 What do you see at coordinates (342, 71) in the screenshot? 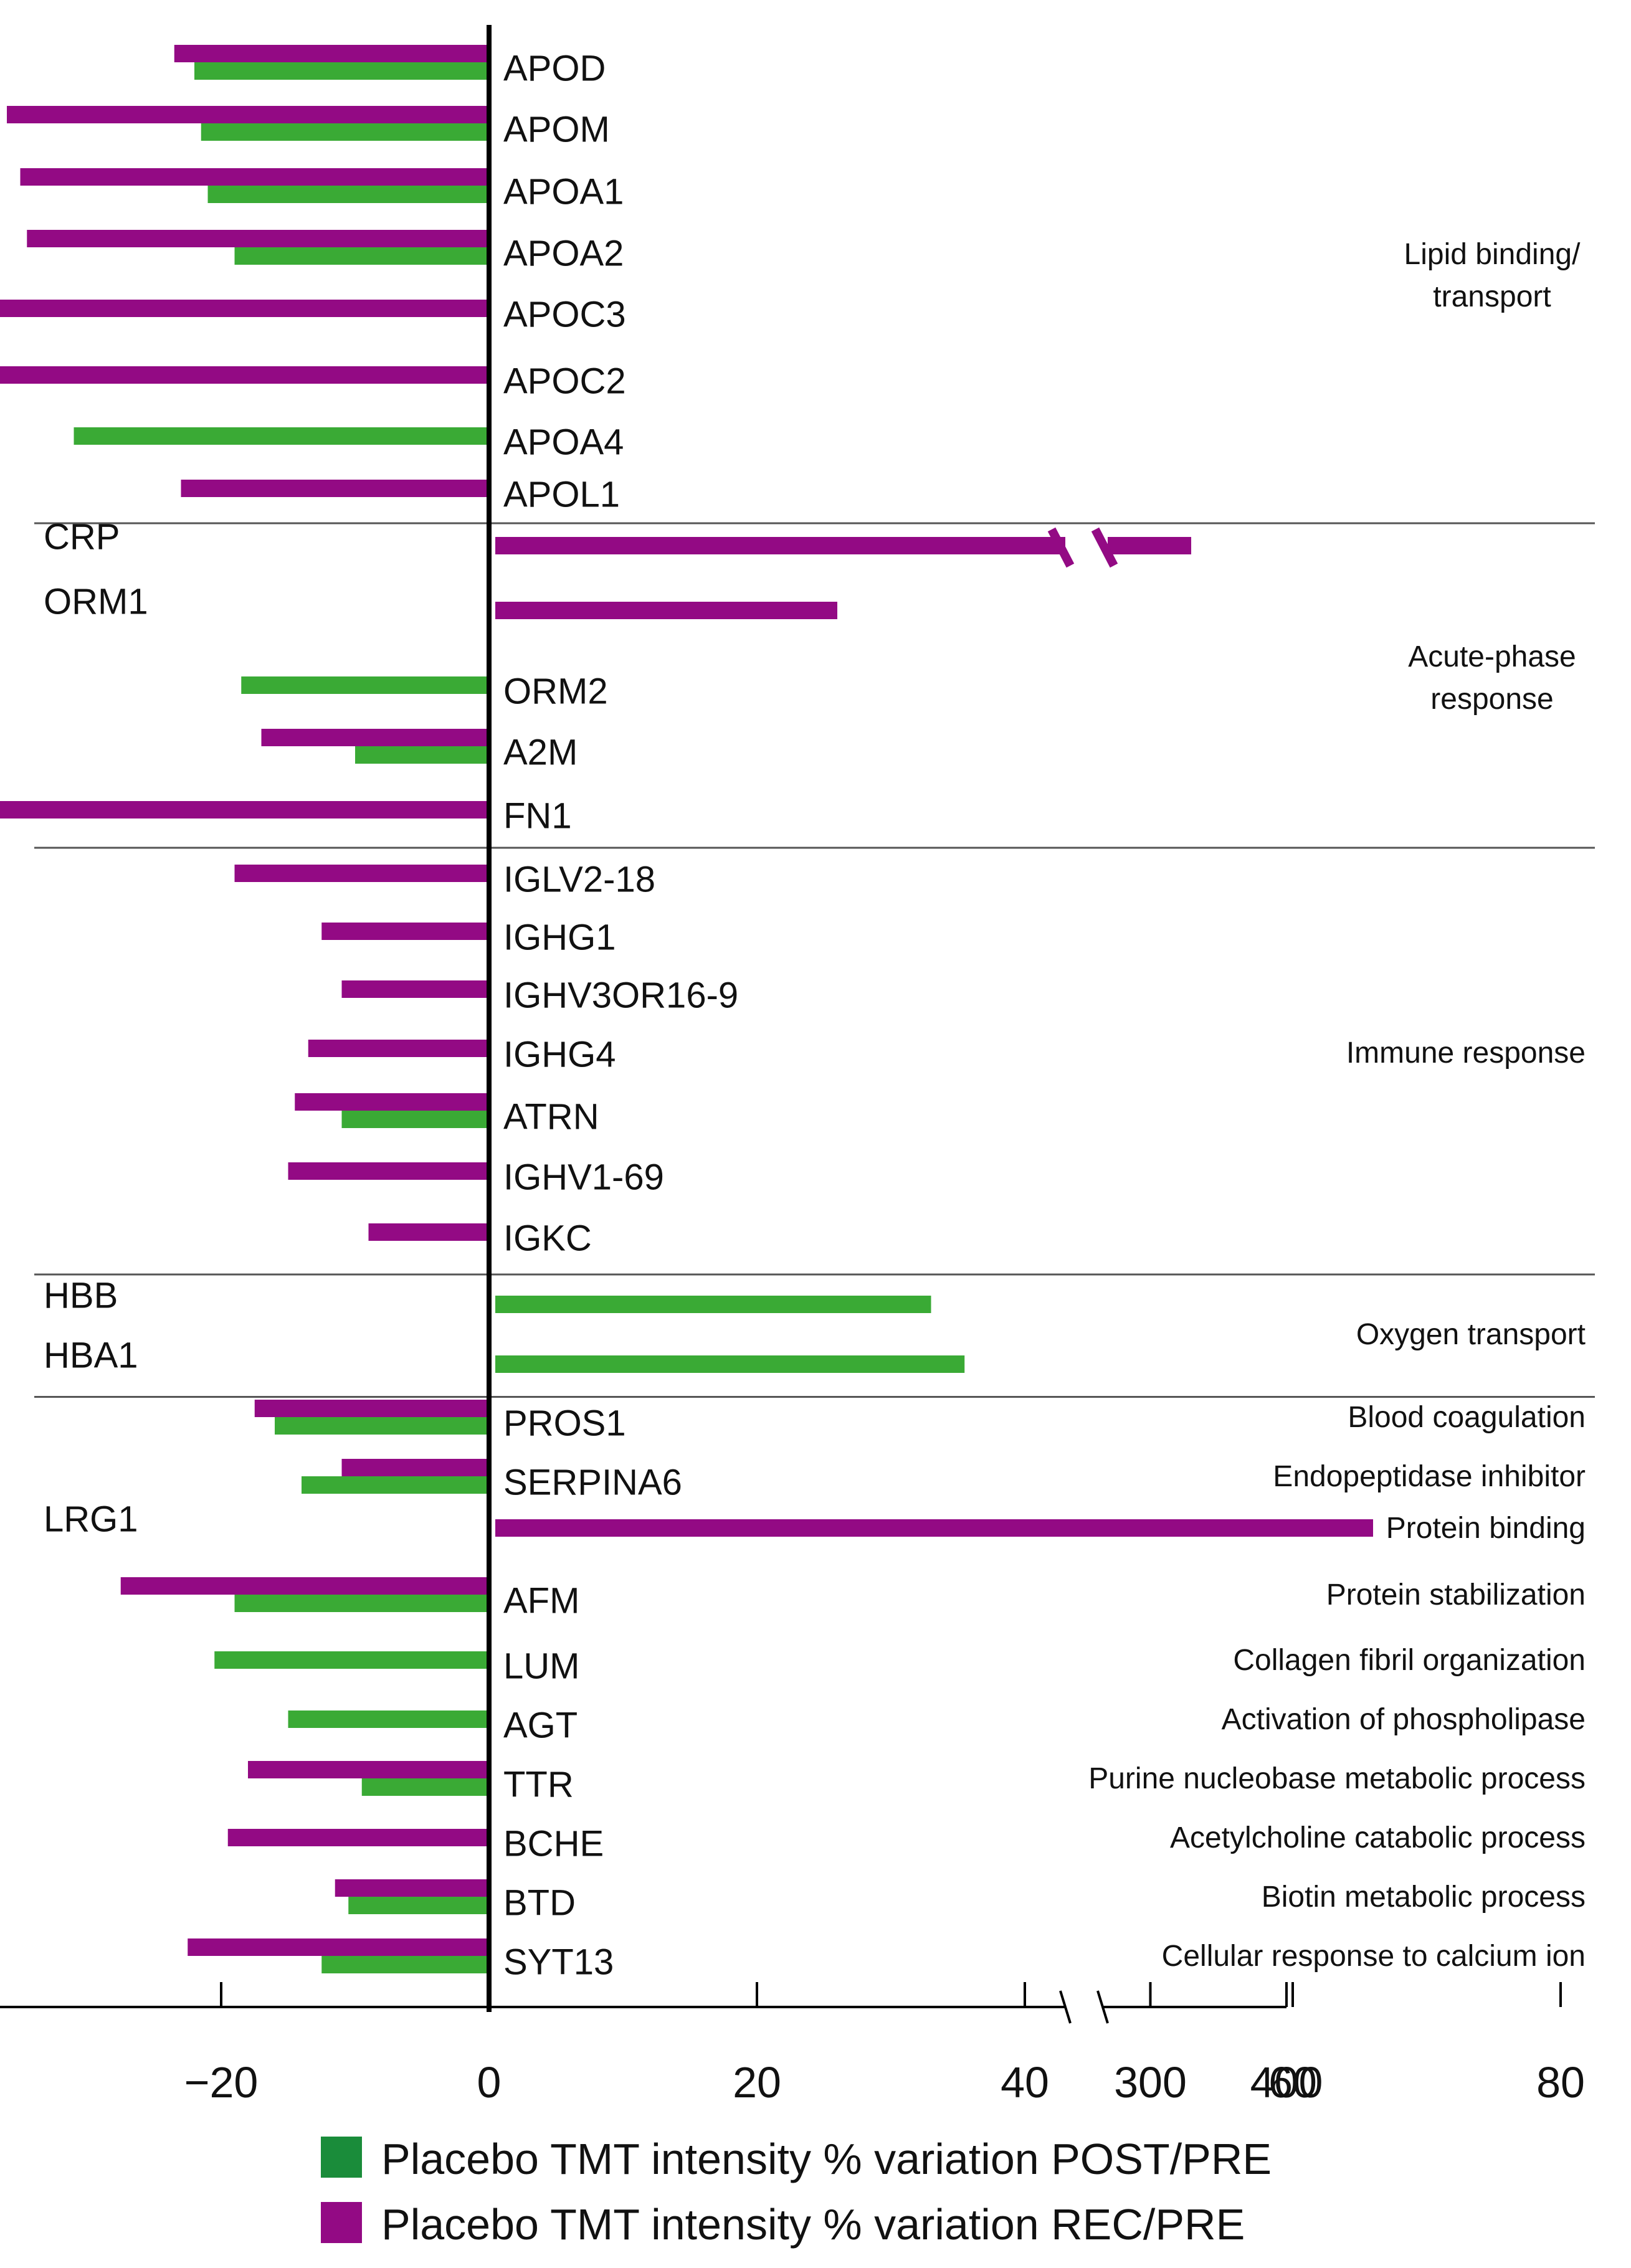
I see `bar-apod-post` at bounding box center [342, 71].